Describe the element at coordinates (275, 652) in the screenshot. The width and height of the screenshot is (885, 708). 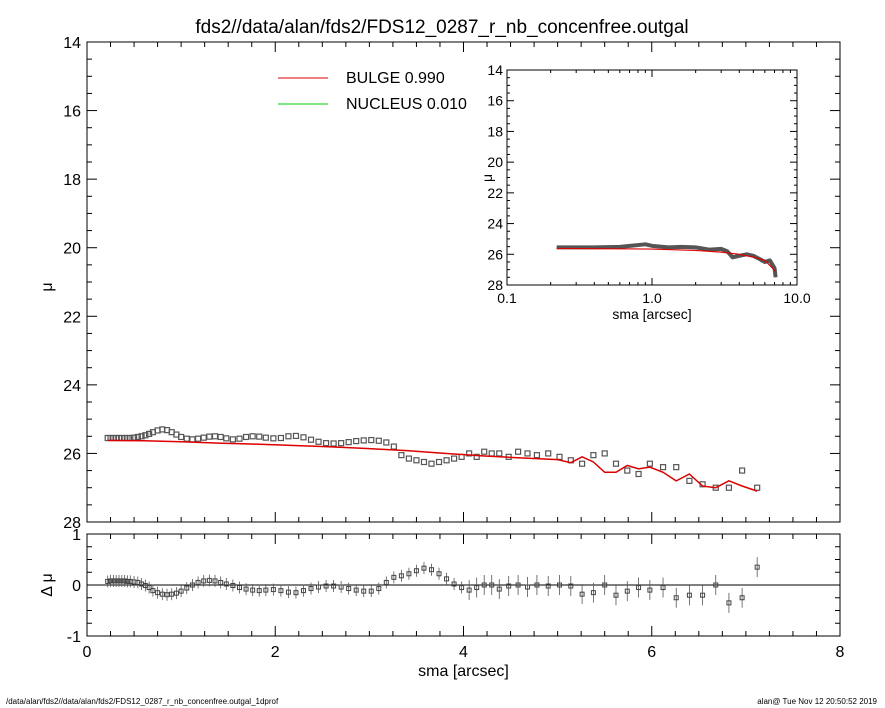
I see `residual-x-tick-label: 2` at that location.